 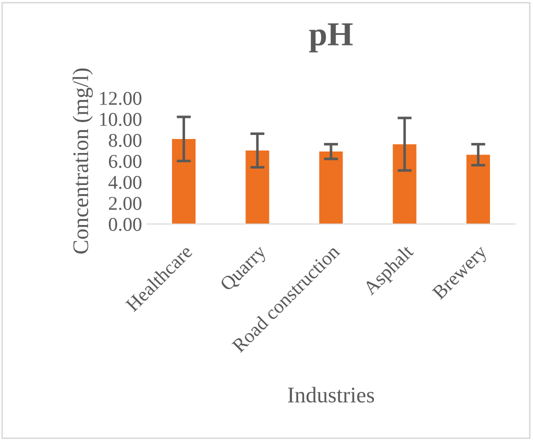 What do you see at coordinates (121, 119) in the screenshot?
I see `y-tick-label: 10.00` at bounding box center [121, 119].